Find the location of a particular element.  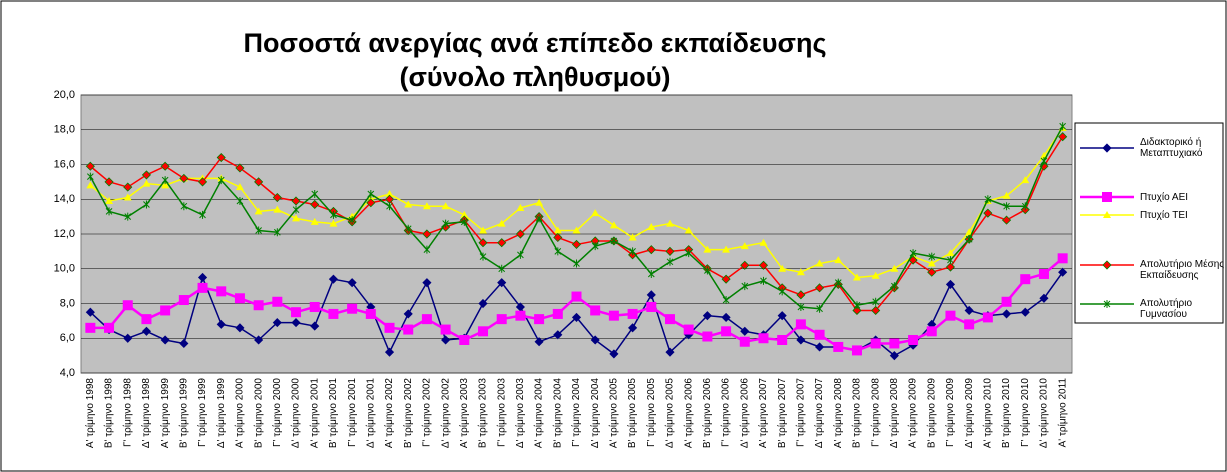

x-tick-label: Α' τρίμηνο 2002 is located at coordinates (389, 413).